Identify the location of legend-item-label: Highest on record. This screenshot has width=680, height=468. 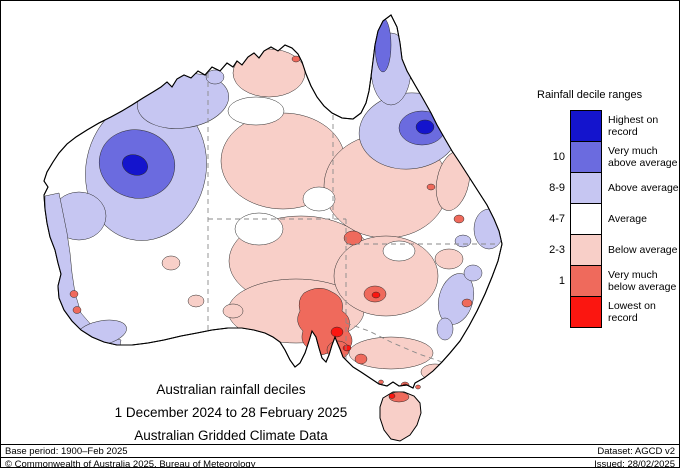
(633, 125).